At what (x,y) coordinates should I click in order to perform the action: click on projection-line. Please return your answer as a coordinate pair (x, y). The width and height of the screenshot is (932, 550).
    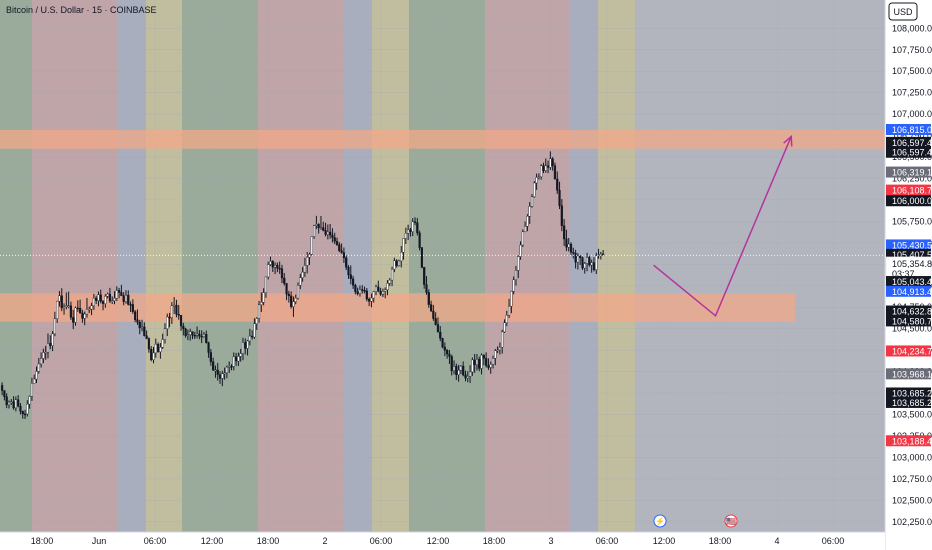
    Looking at the image, I should click on (722, 227).